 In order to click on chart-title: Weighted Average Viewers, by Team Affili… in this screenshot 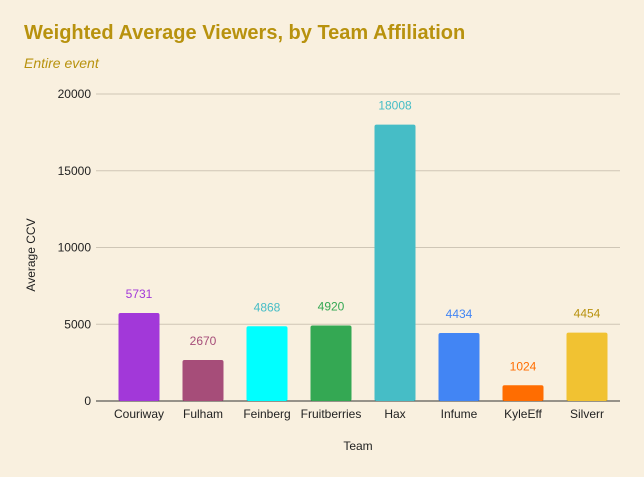, I will do `click(245, 33)`.